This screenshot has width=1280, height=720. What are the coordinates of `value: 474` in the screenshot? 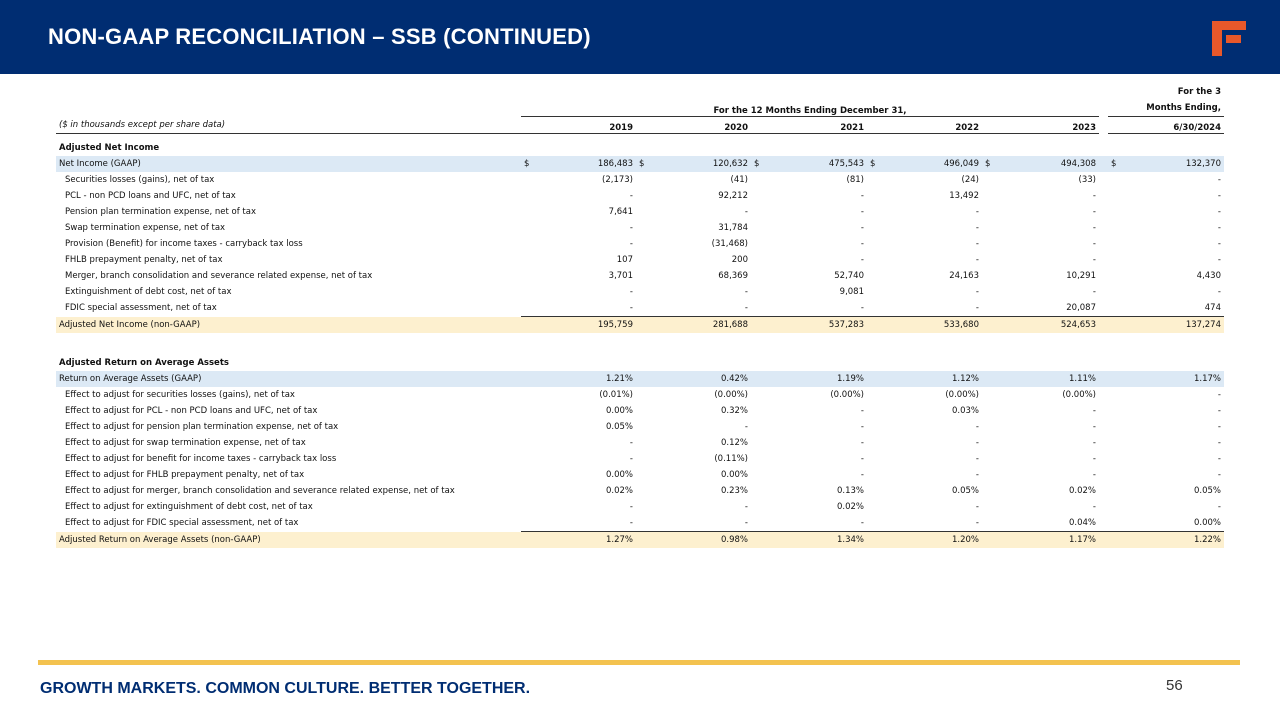 It's located at (1212, 308).